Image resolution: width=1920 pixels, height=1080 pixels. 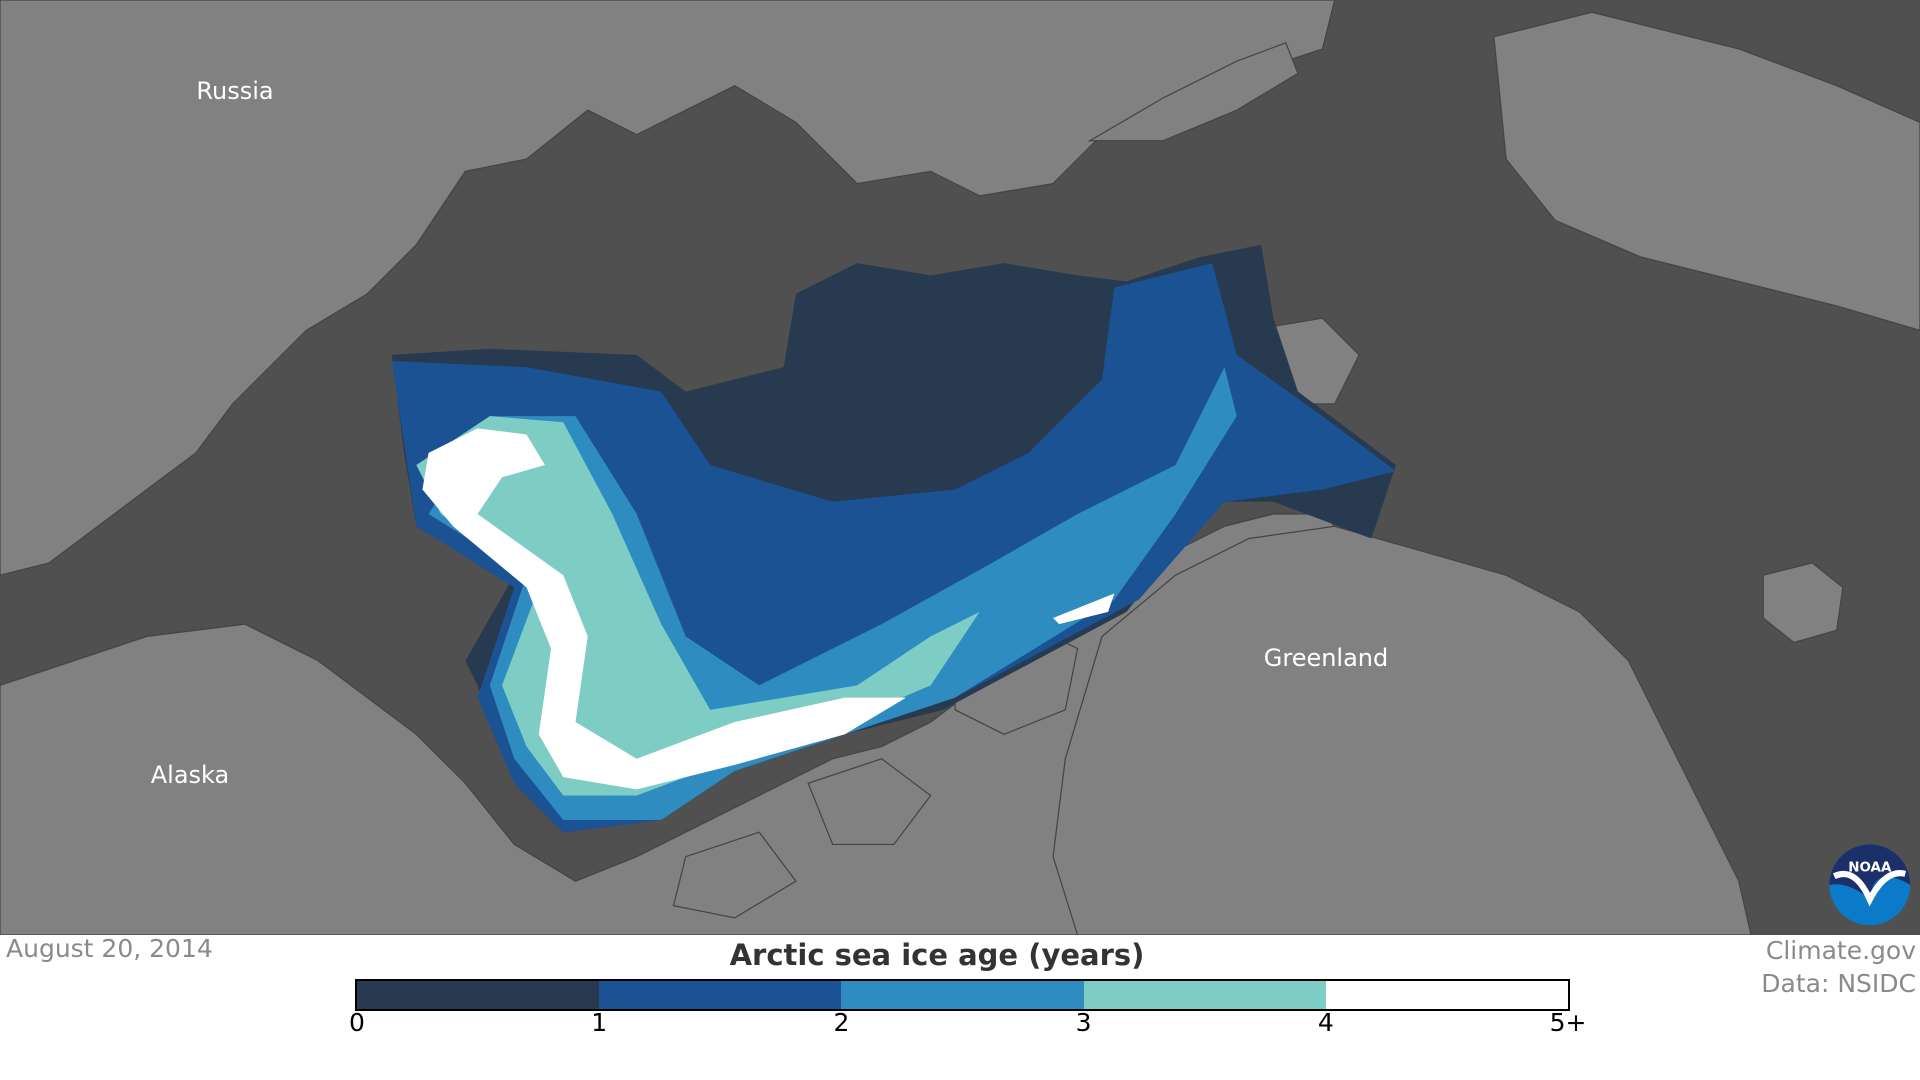 What do you see at coordinates (1870, 867) in the screenshot?
I see `svg-text: NOAA` at bounding box center [1870, 867].